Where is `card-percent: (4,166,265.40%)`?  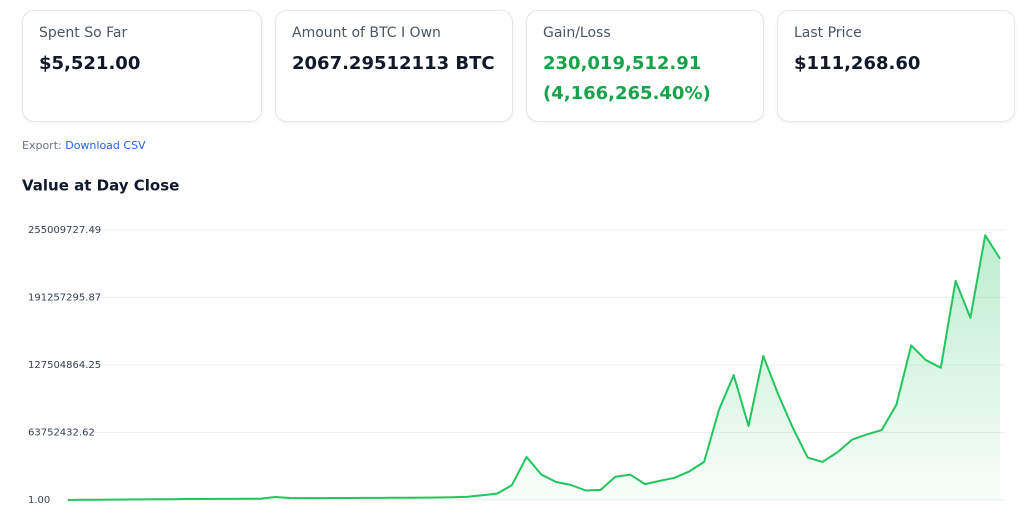 card-percent: (4,166,265.40%) is located at coordinates (627, 93).